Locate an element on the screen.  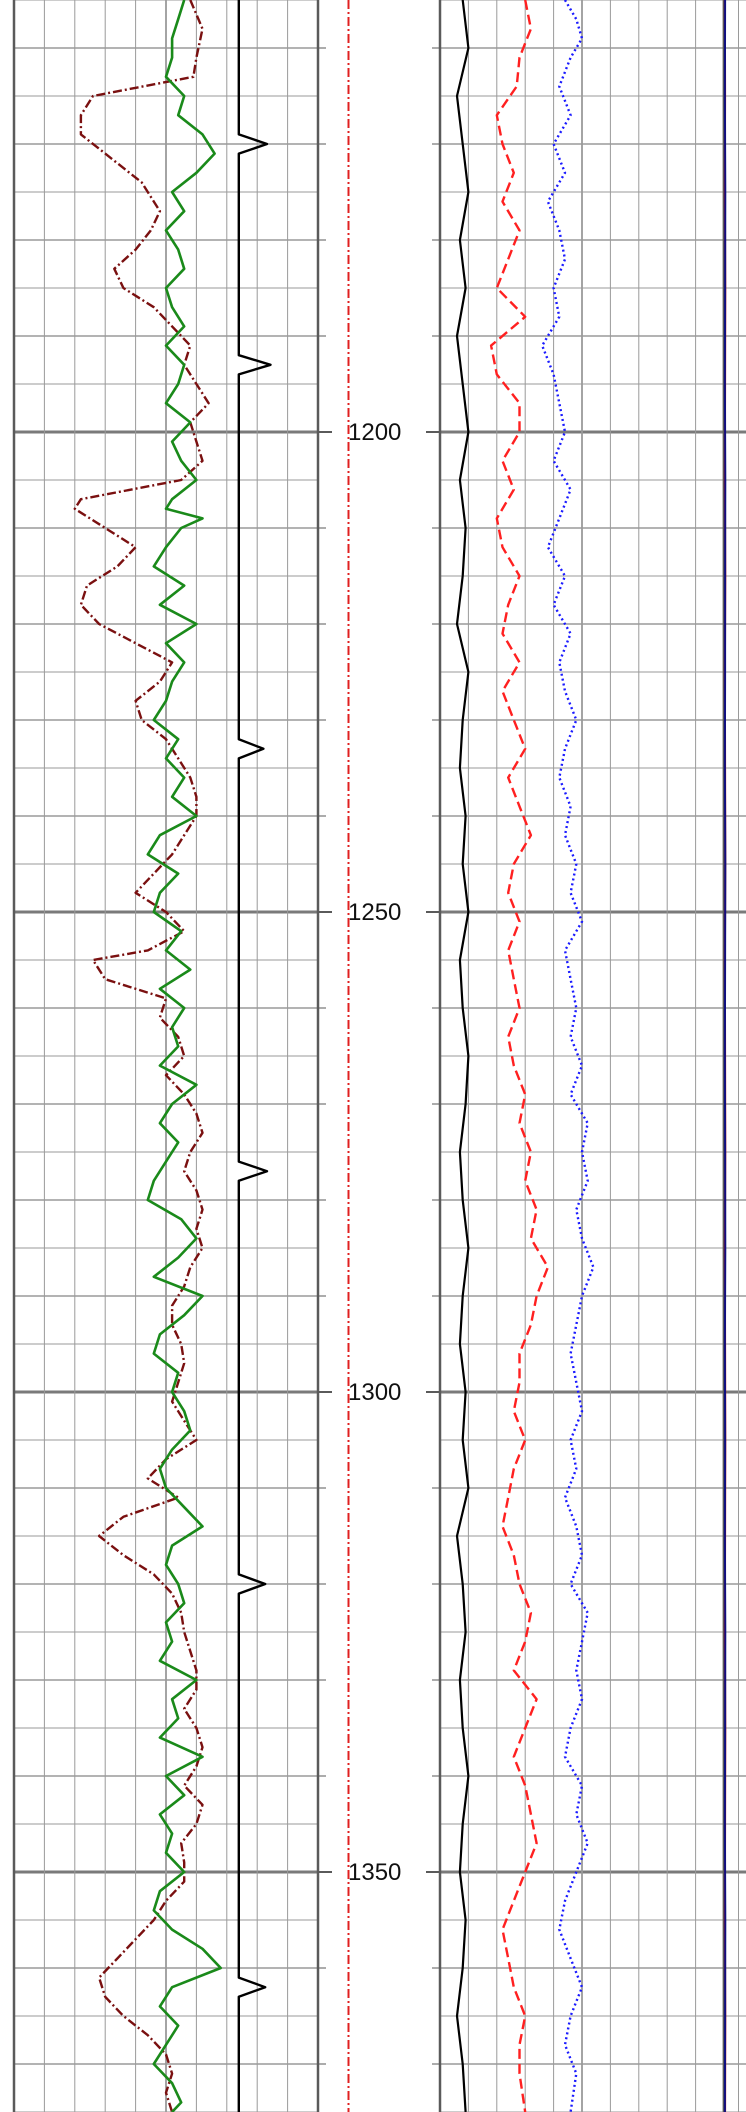
track-3-series-2-curve is located at coordinates (519, 1056).